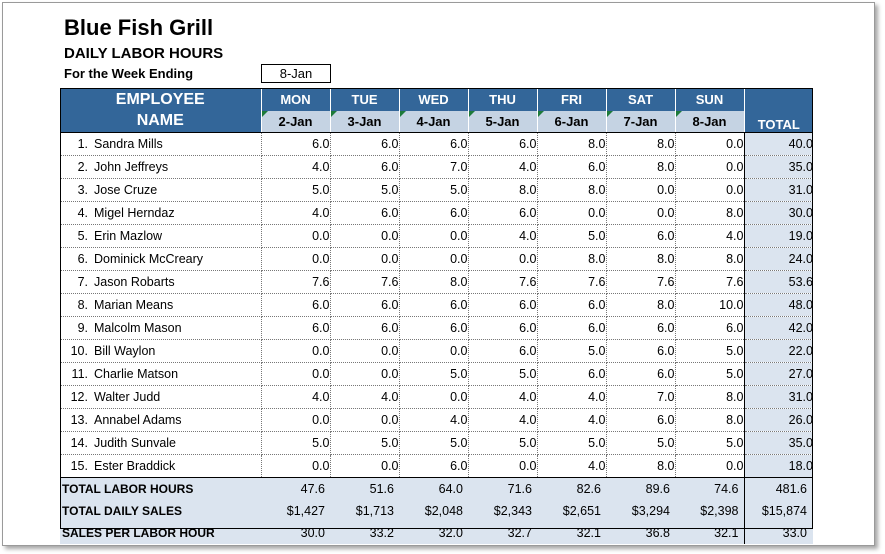 The height and width of the screenshot is (554, 885). What do you see at coordinates (778, 374) in the screenshot?
I see `employee-total-cell: 27.0` at bounding box center [778, 374].